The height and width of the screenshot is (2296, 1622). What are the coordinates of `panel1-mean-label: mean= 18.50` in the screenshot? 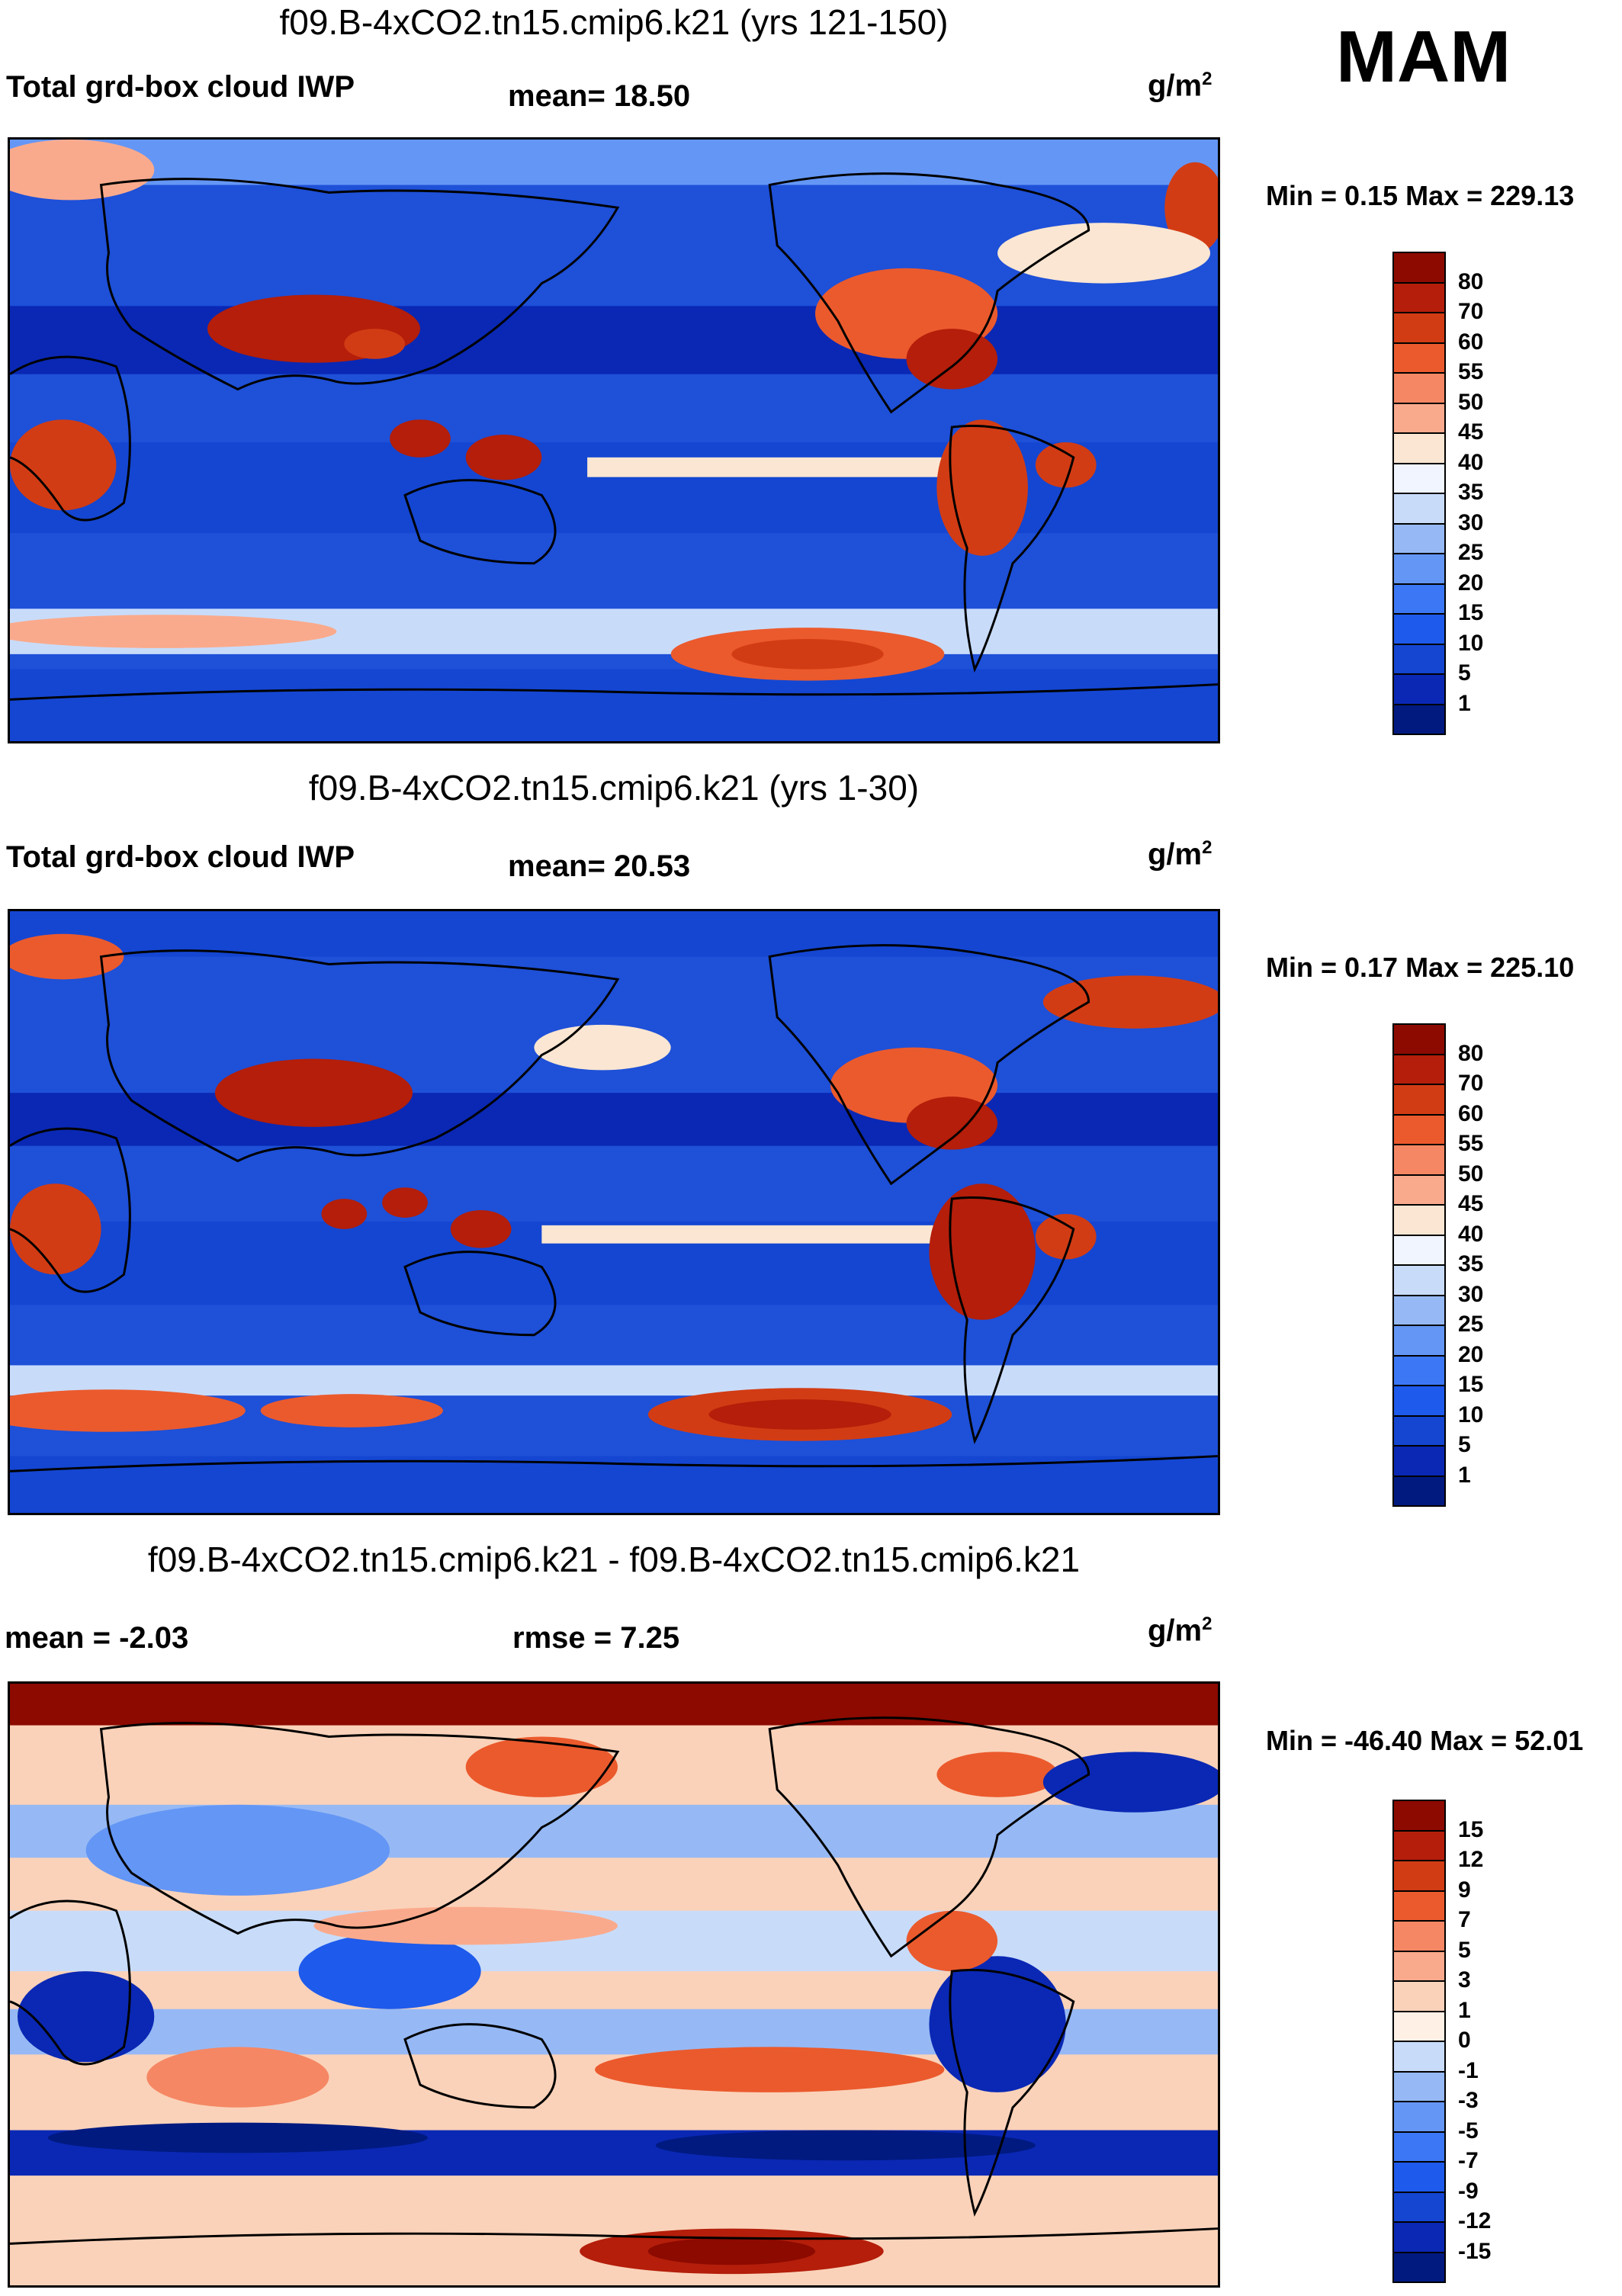 It's located at (599, 96).